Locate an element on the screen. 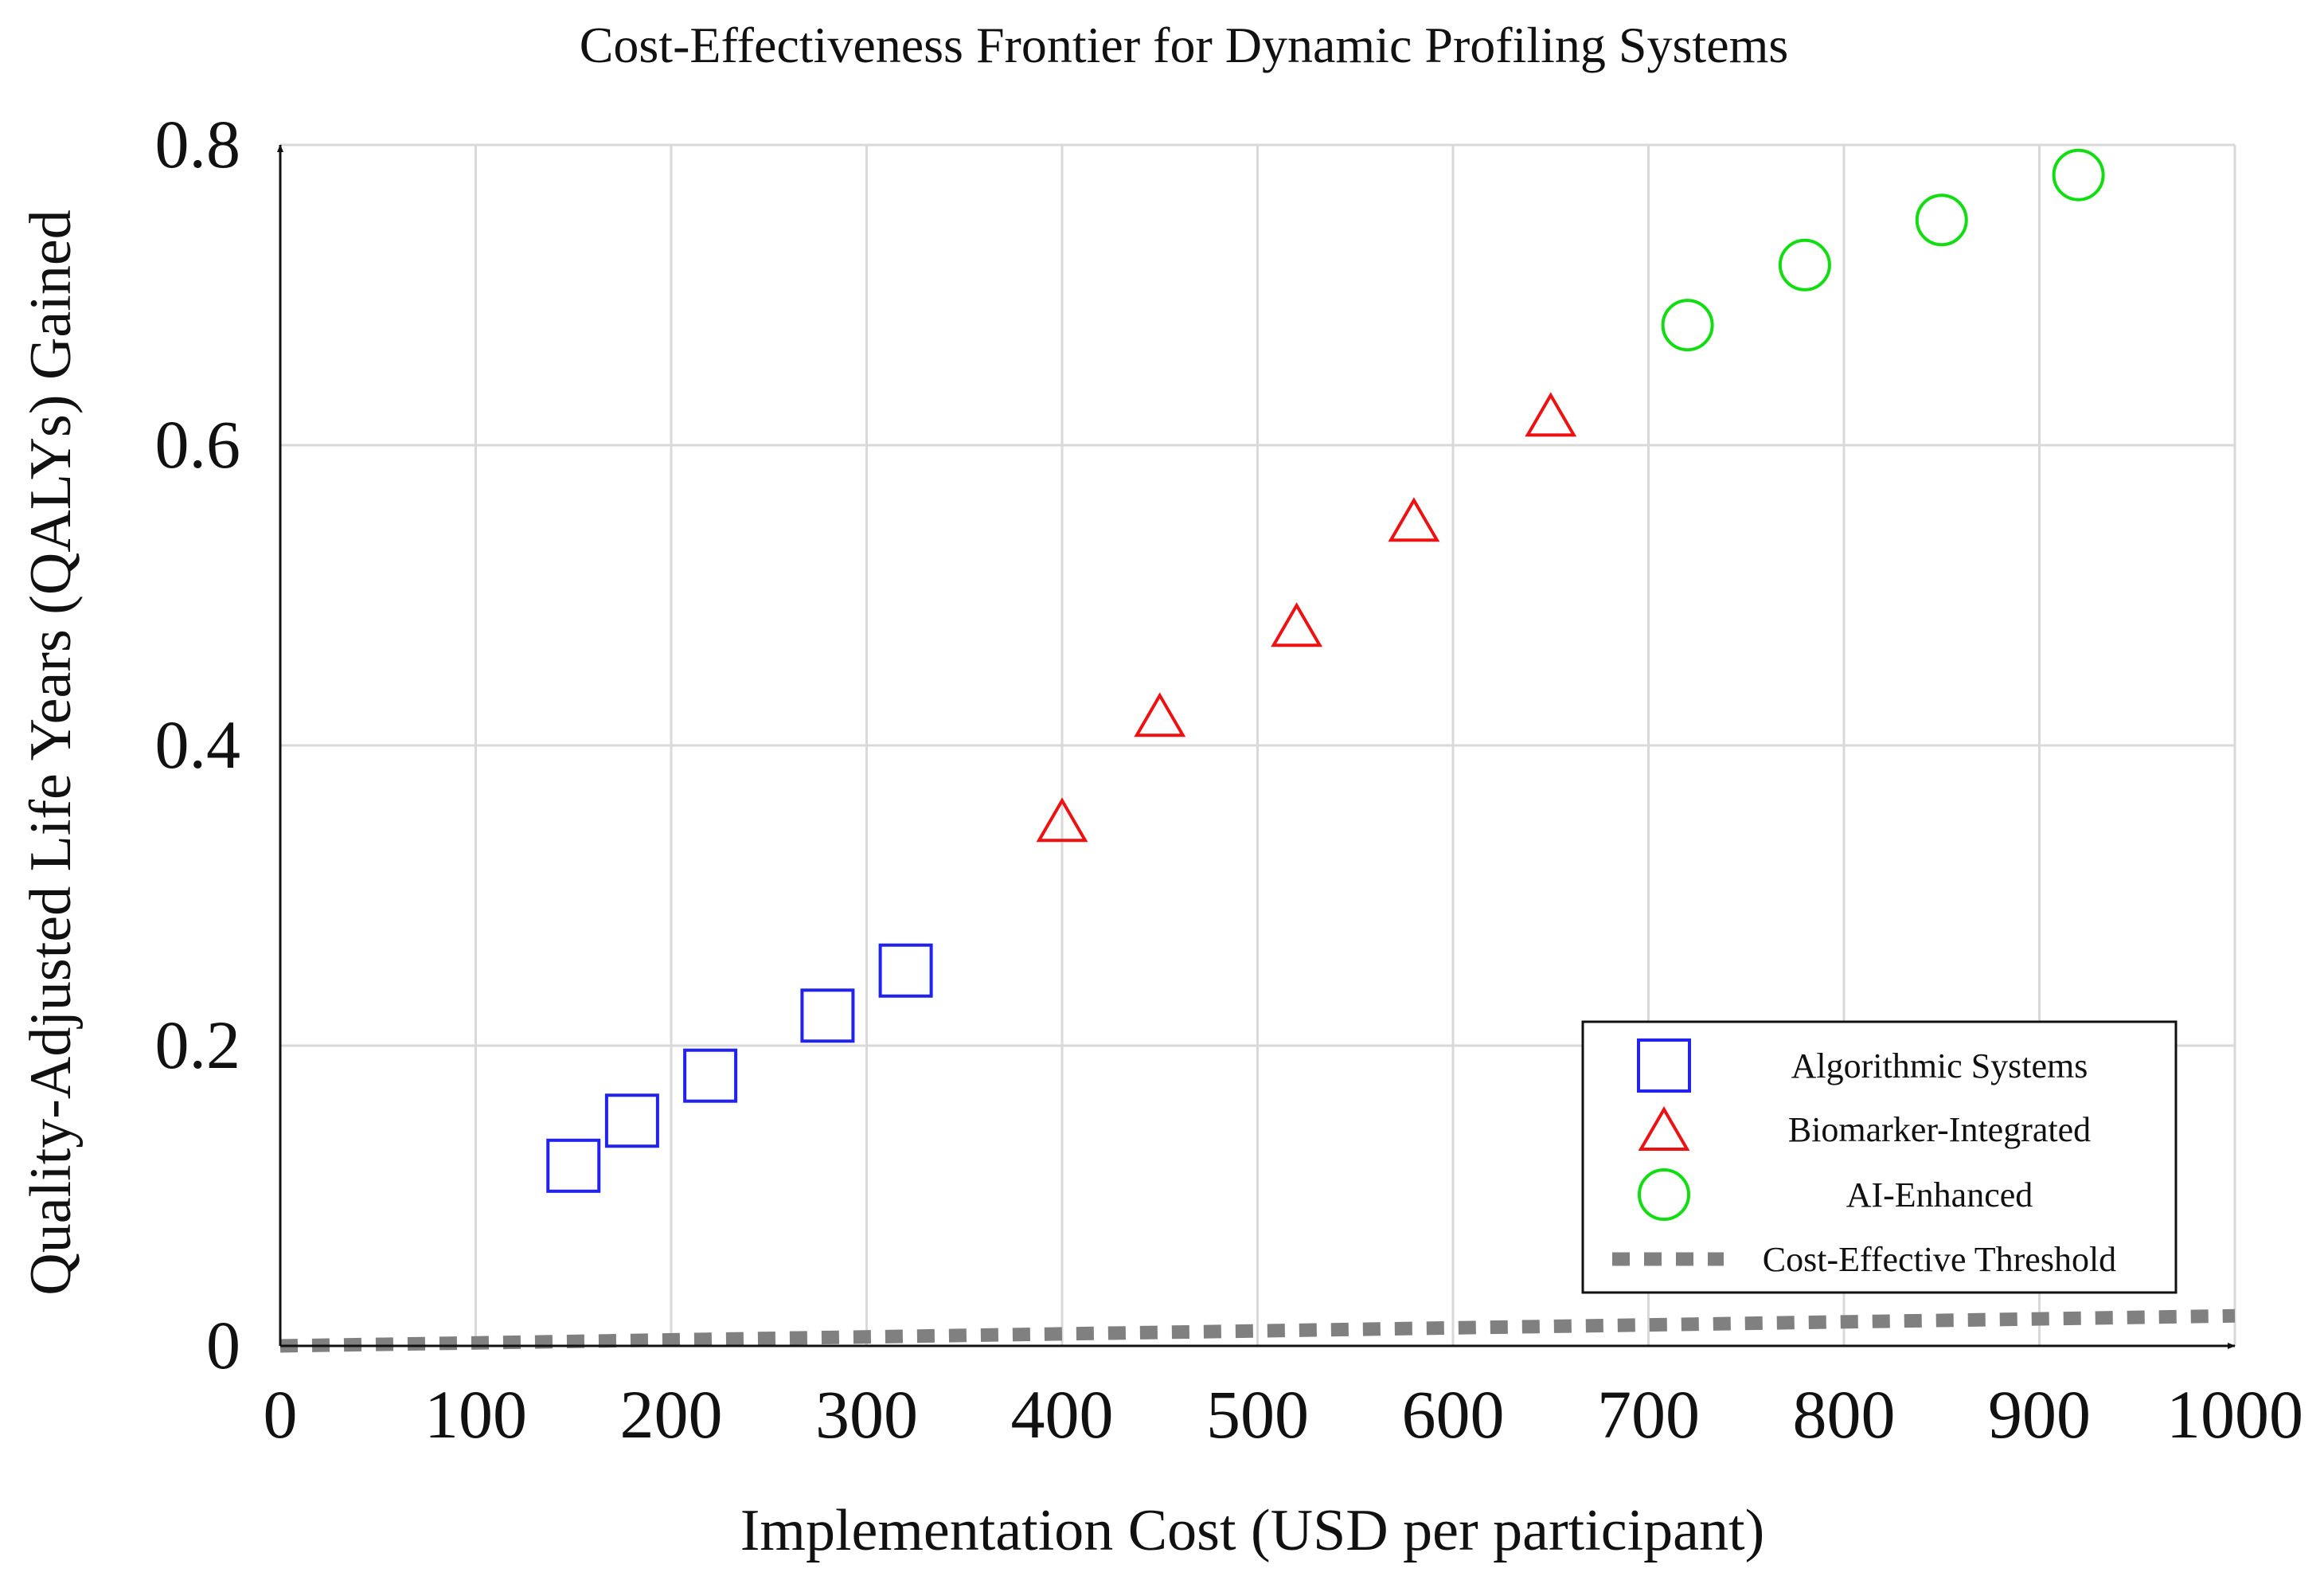  x-tick-labels: 0 100 200 300 400 500 600 700 800 900 1000 is located at coordinates (1284, 1414).